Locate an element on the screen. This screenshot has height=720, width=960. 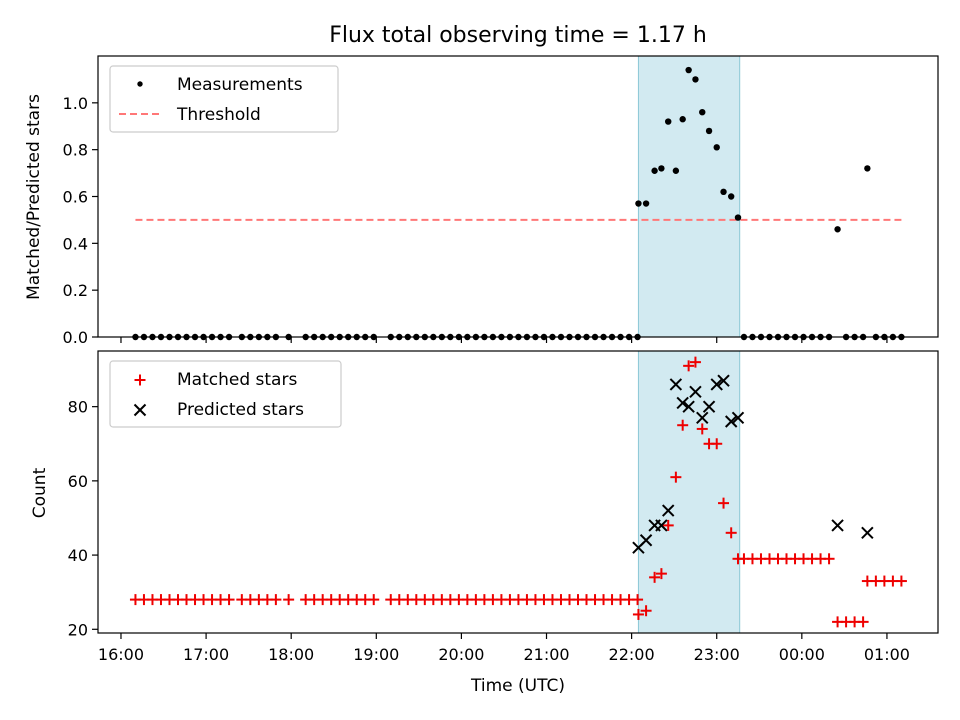
top-legend-frame is located at coordinates (224, 99).